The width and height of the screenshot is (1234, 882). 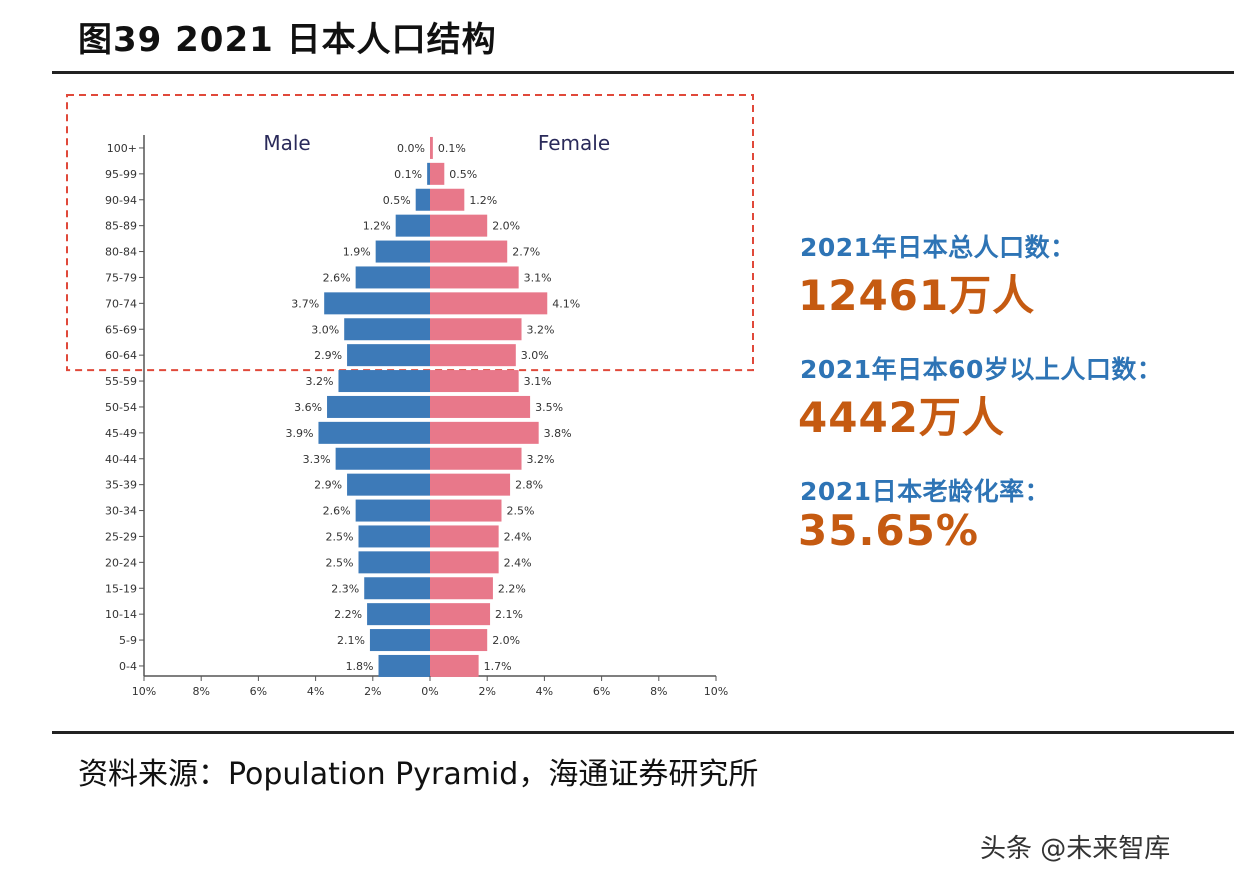 I want to click on female-data-label: 1.7%, so click(x=498, y=666).